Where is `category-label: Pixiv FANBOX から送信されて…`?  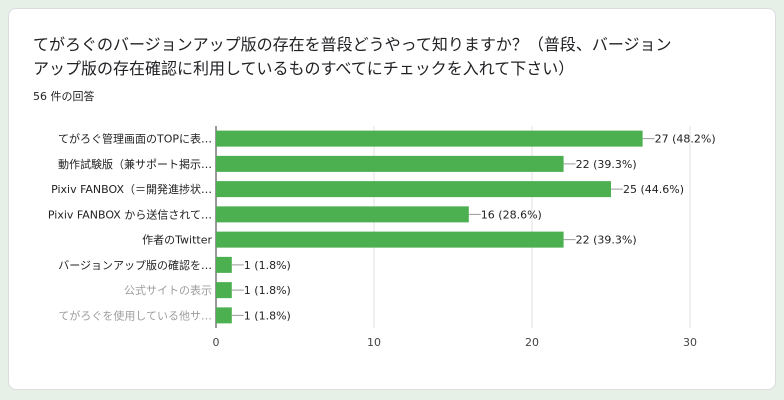
category-label: Pixiv FANBOX から送信されて… is located at coordinates (130, 214).